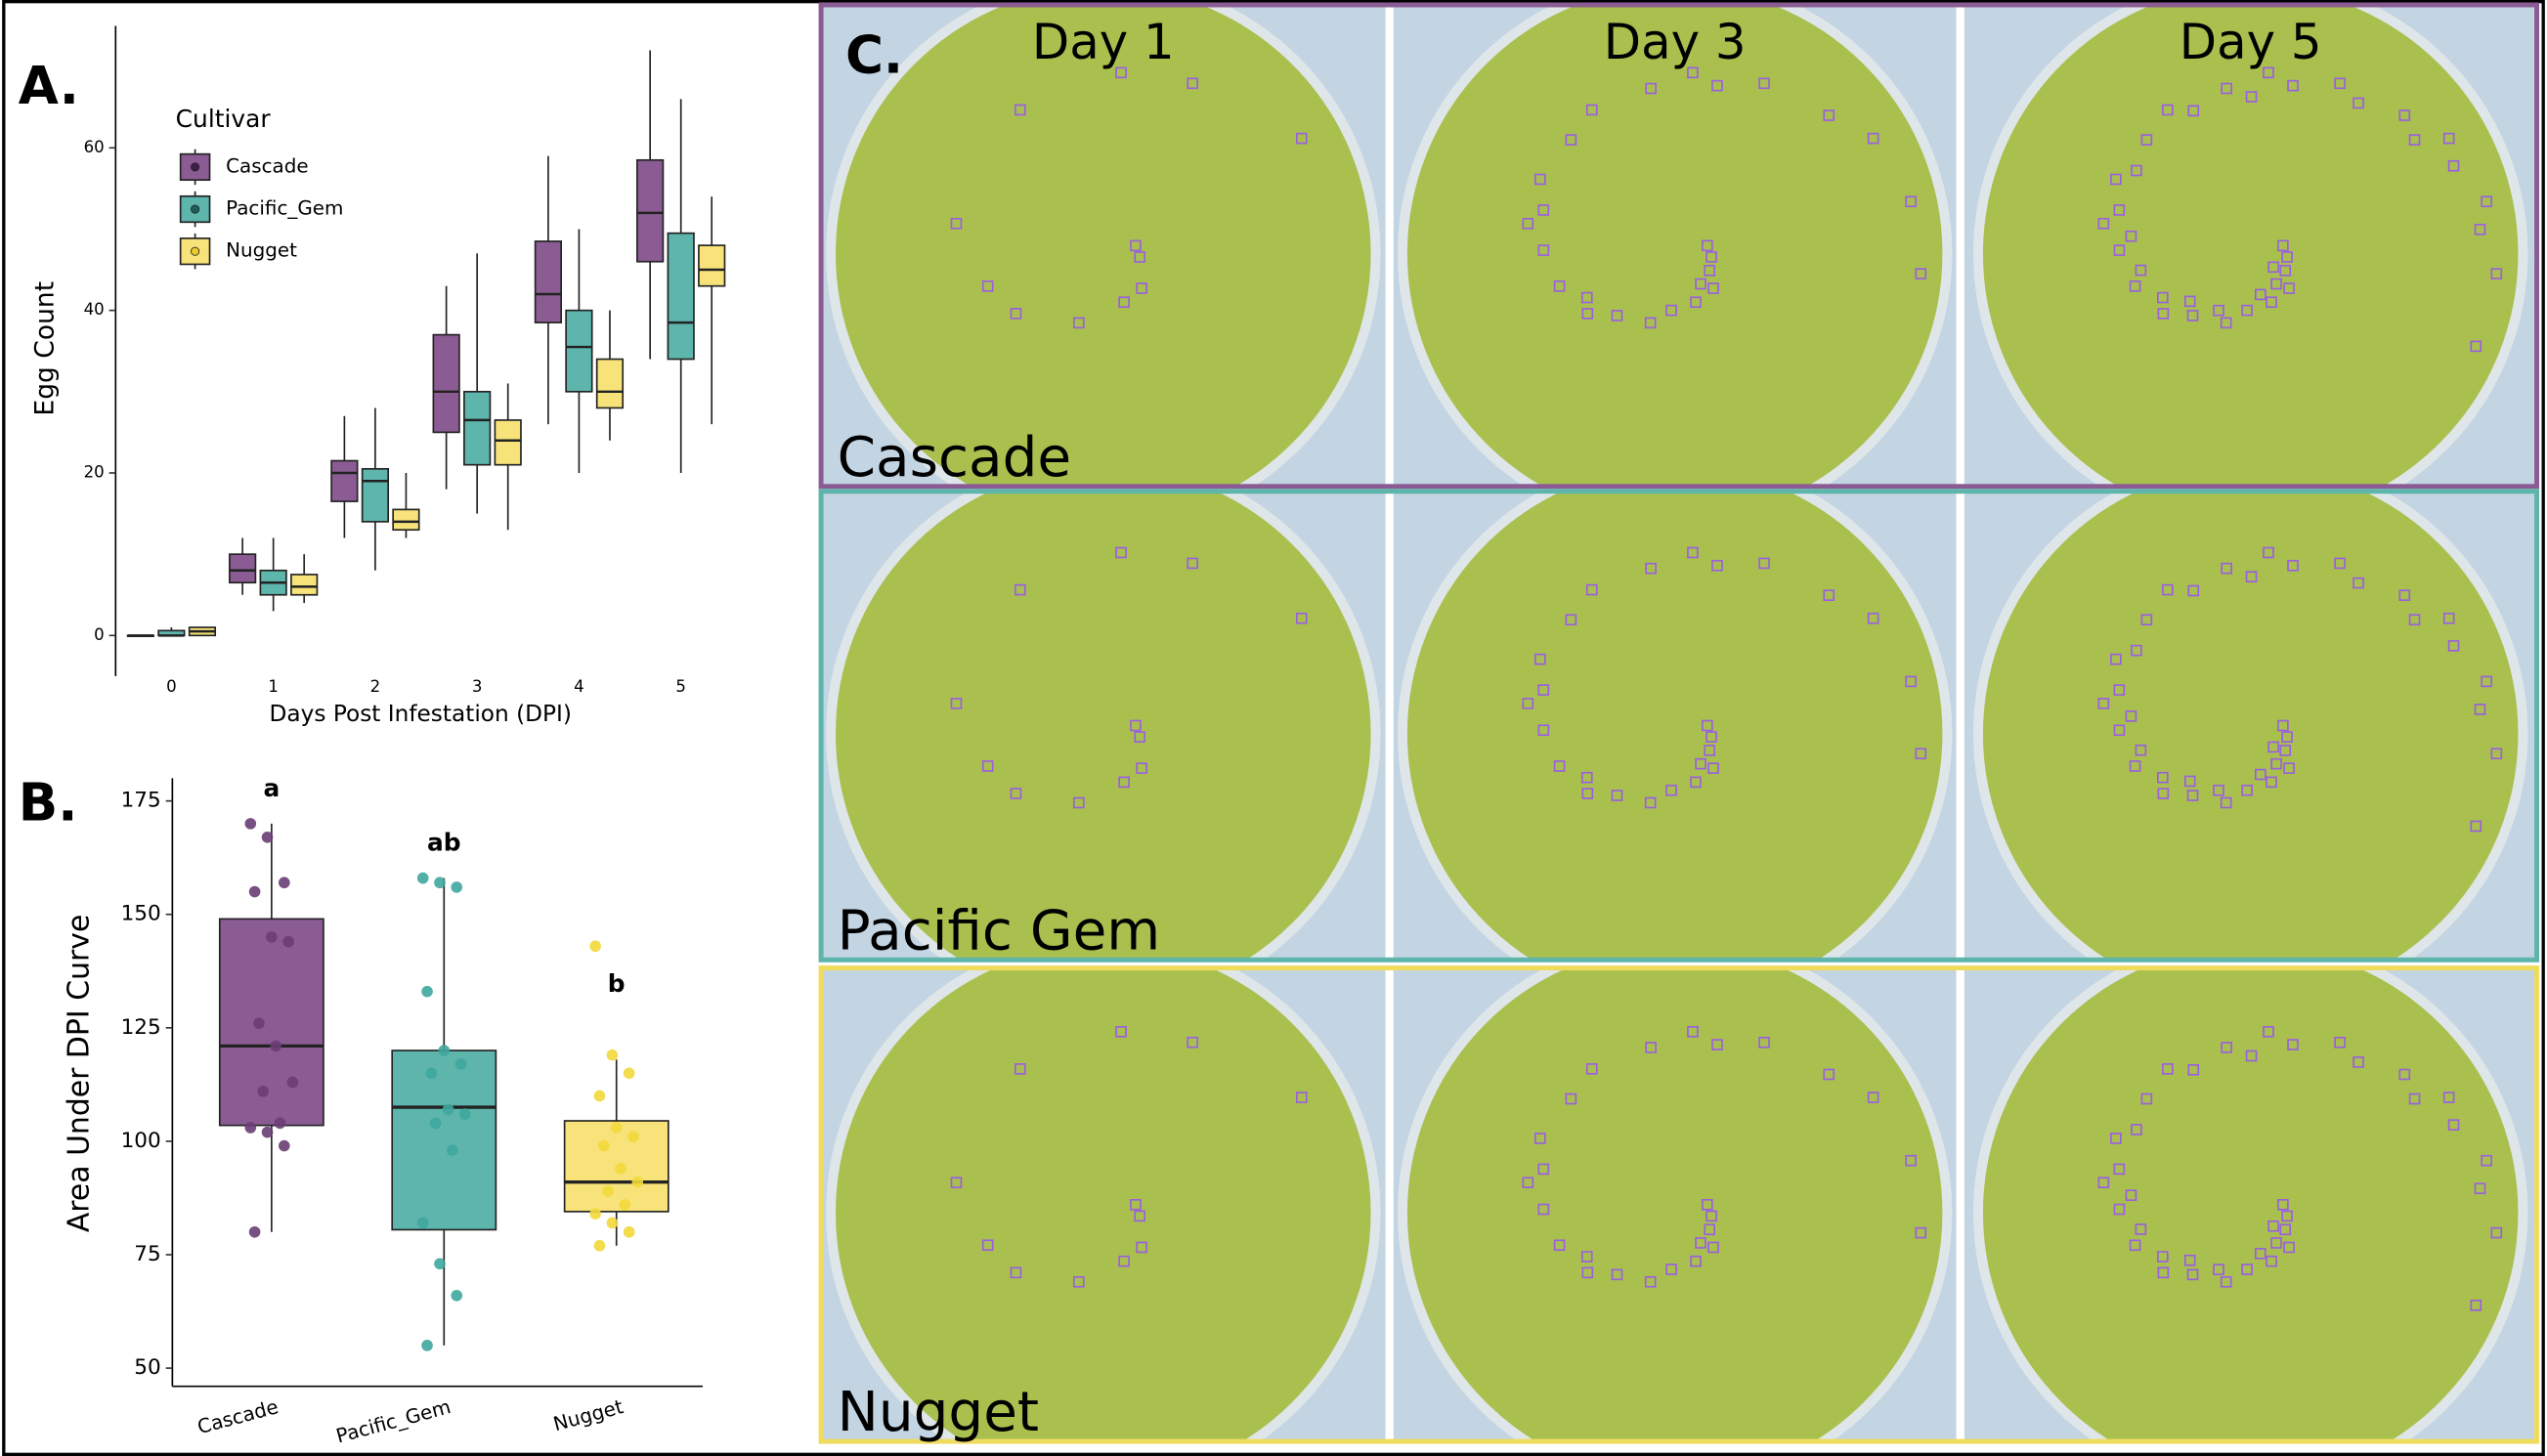 The width and height of the screenshot is (2547, 1456). What do you see at coordinates (94, 309) in the screenshot?
I see `y-tick-label: 40` at bounding box center [94, 309].